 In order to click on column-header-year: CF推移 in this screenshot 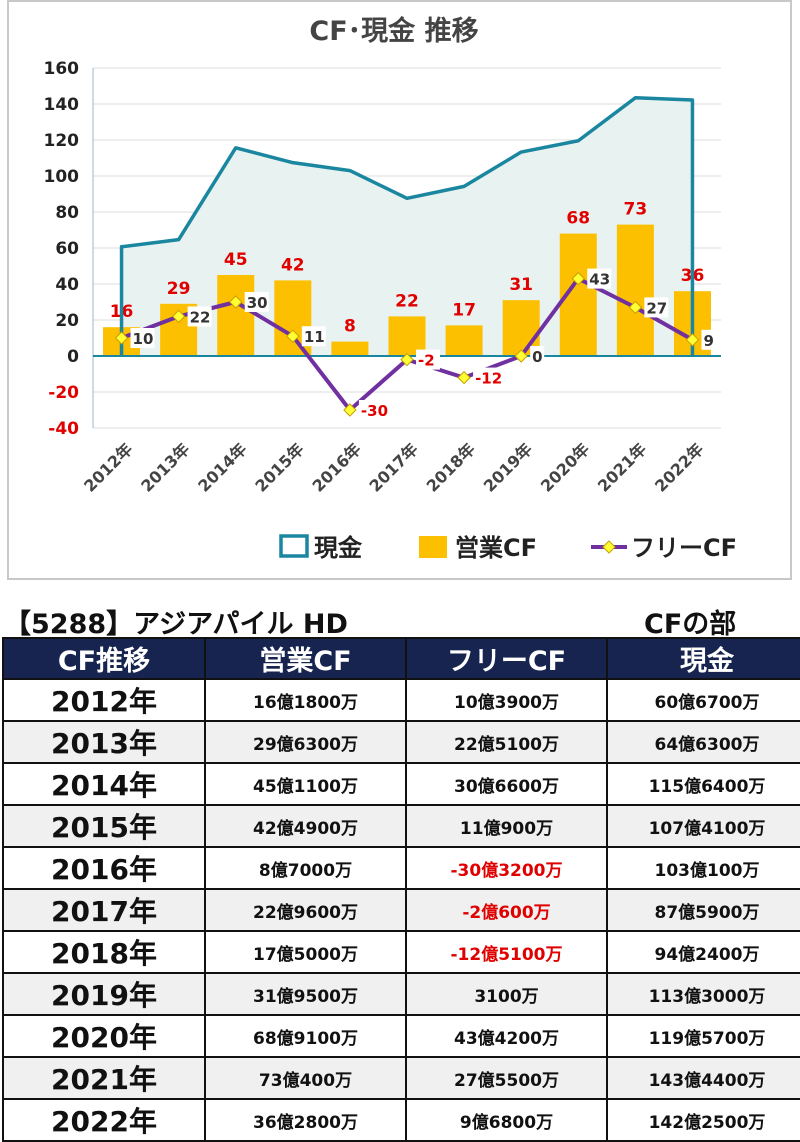, I will do `click(104, 658)`.